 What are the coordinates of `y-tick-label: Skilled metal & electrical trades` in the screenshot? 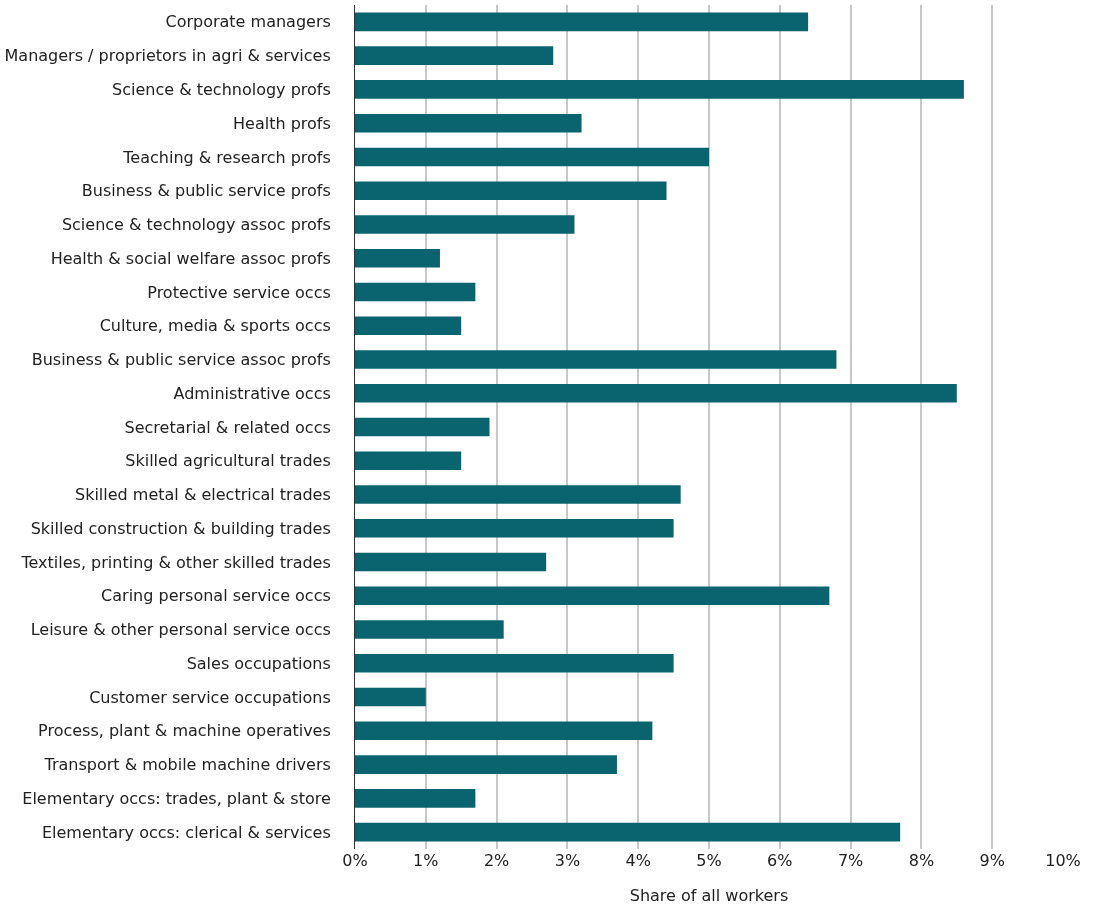 It's located at (203, 495).